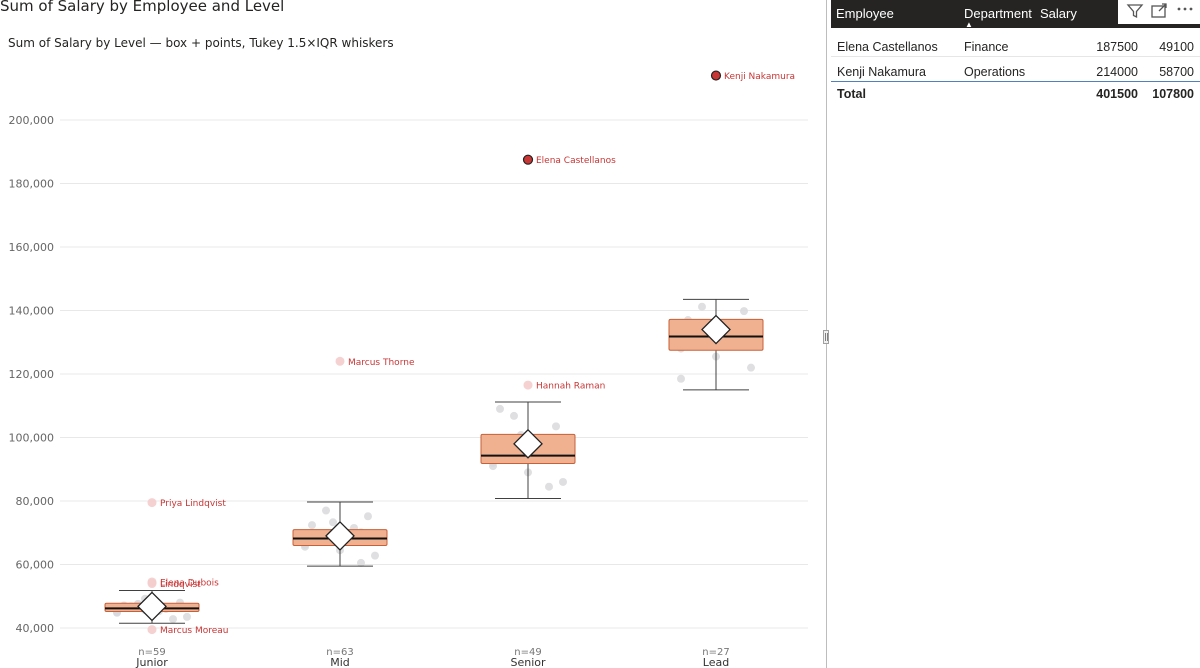  What do you see at coordinates (1185, 11) in the screenshot?
I see `more-options-icon` at bounding box center [1185, 11].